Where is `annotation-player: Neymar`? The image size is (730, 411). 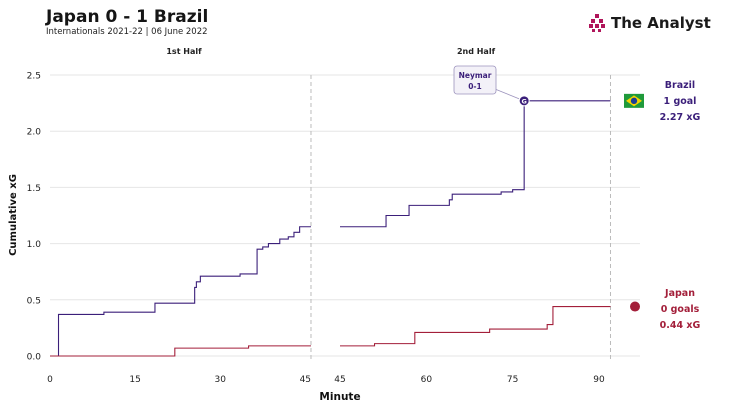
annotation-player: Neymar is located at coordinates (475, 75).